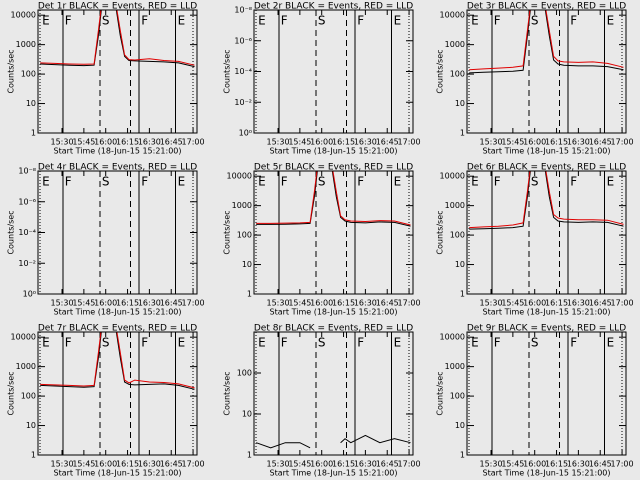  What do you see at coordinates (117, 329) in the screenshot?
I see `panel-title: Det 7r BLACK = Events, RED = LLD` at bounding box center [117, 329].